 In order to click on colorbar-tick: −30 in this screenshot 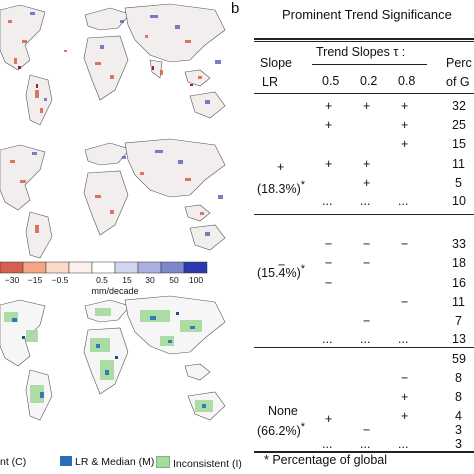, I will do `click(12, 280)`.